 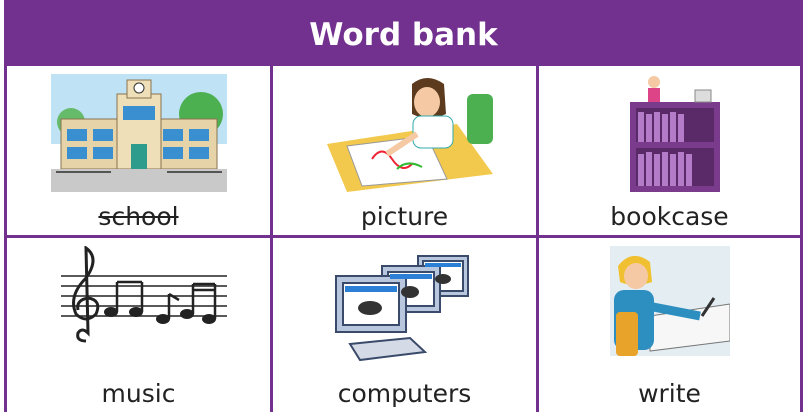 I want to click on word-cell: write, so click(x=669, y=325).